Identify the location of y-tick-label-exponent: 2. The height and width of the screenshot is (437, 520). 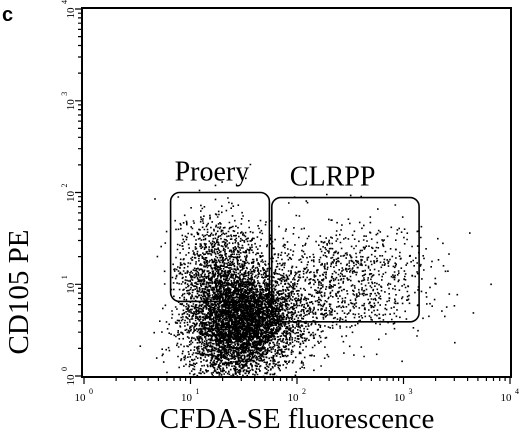
(64, 186).